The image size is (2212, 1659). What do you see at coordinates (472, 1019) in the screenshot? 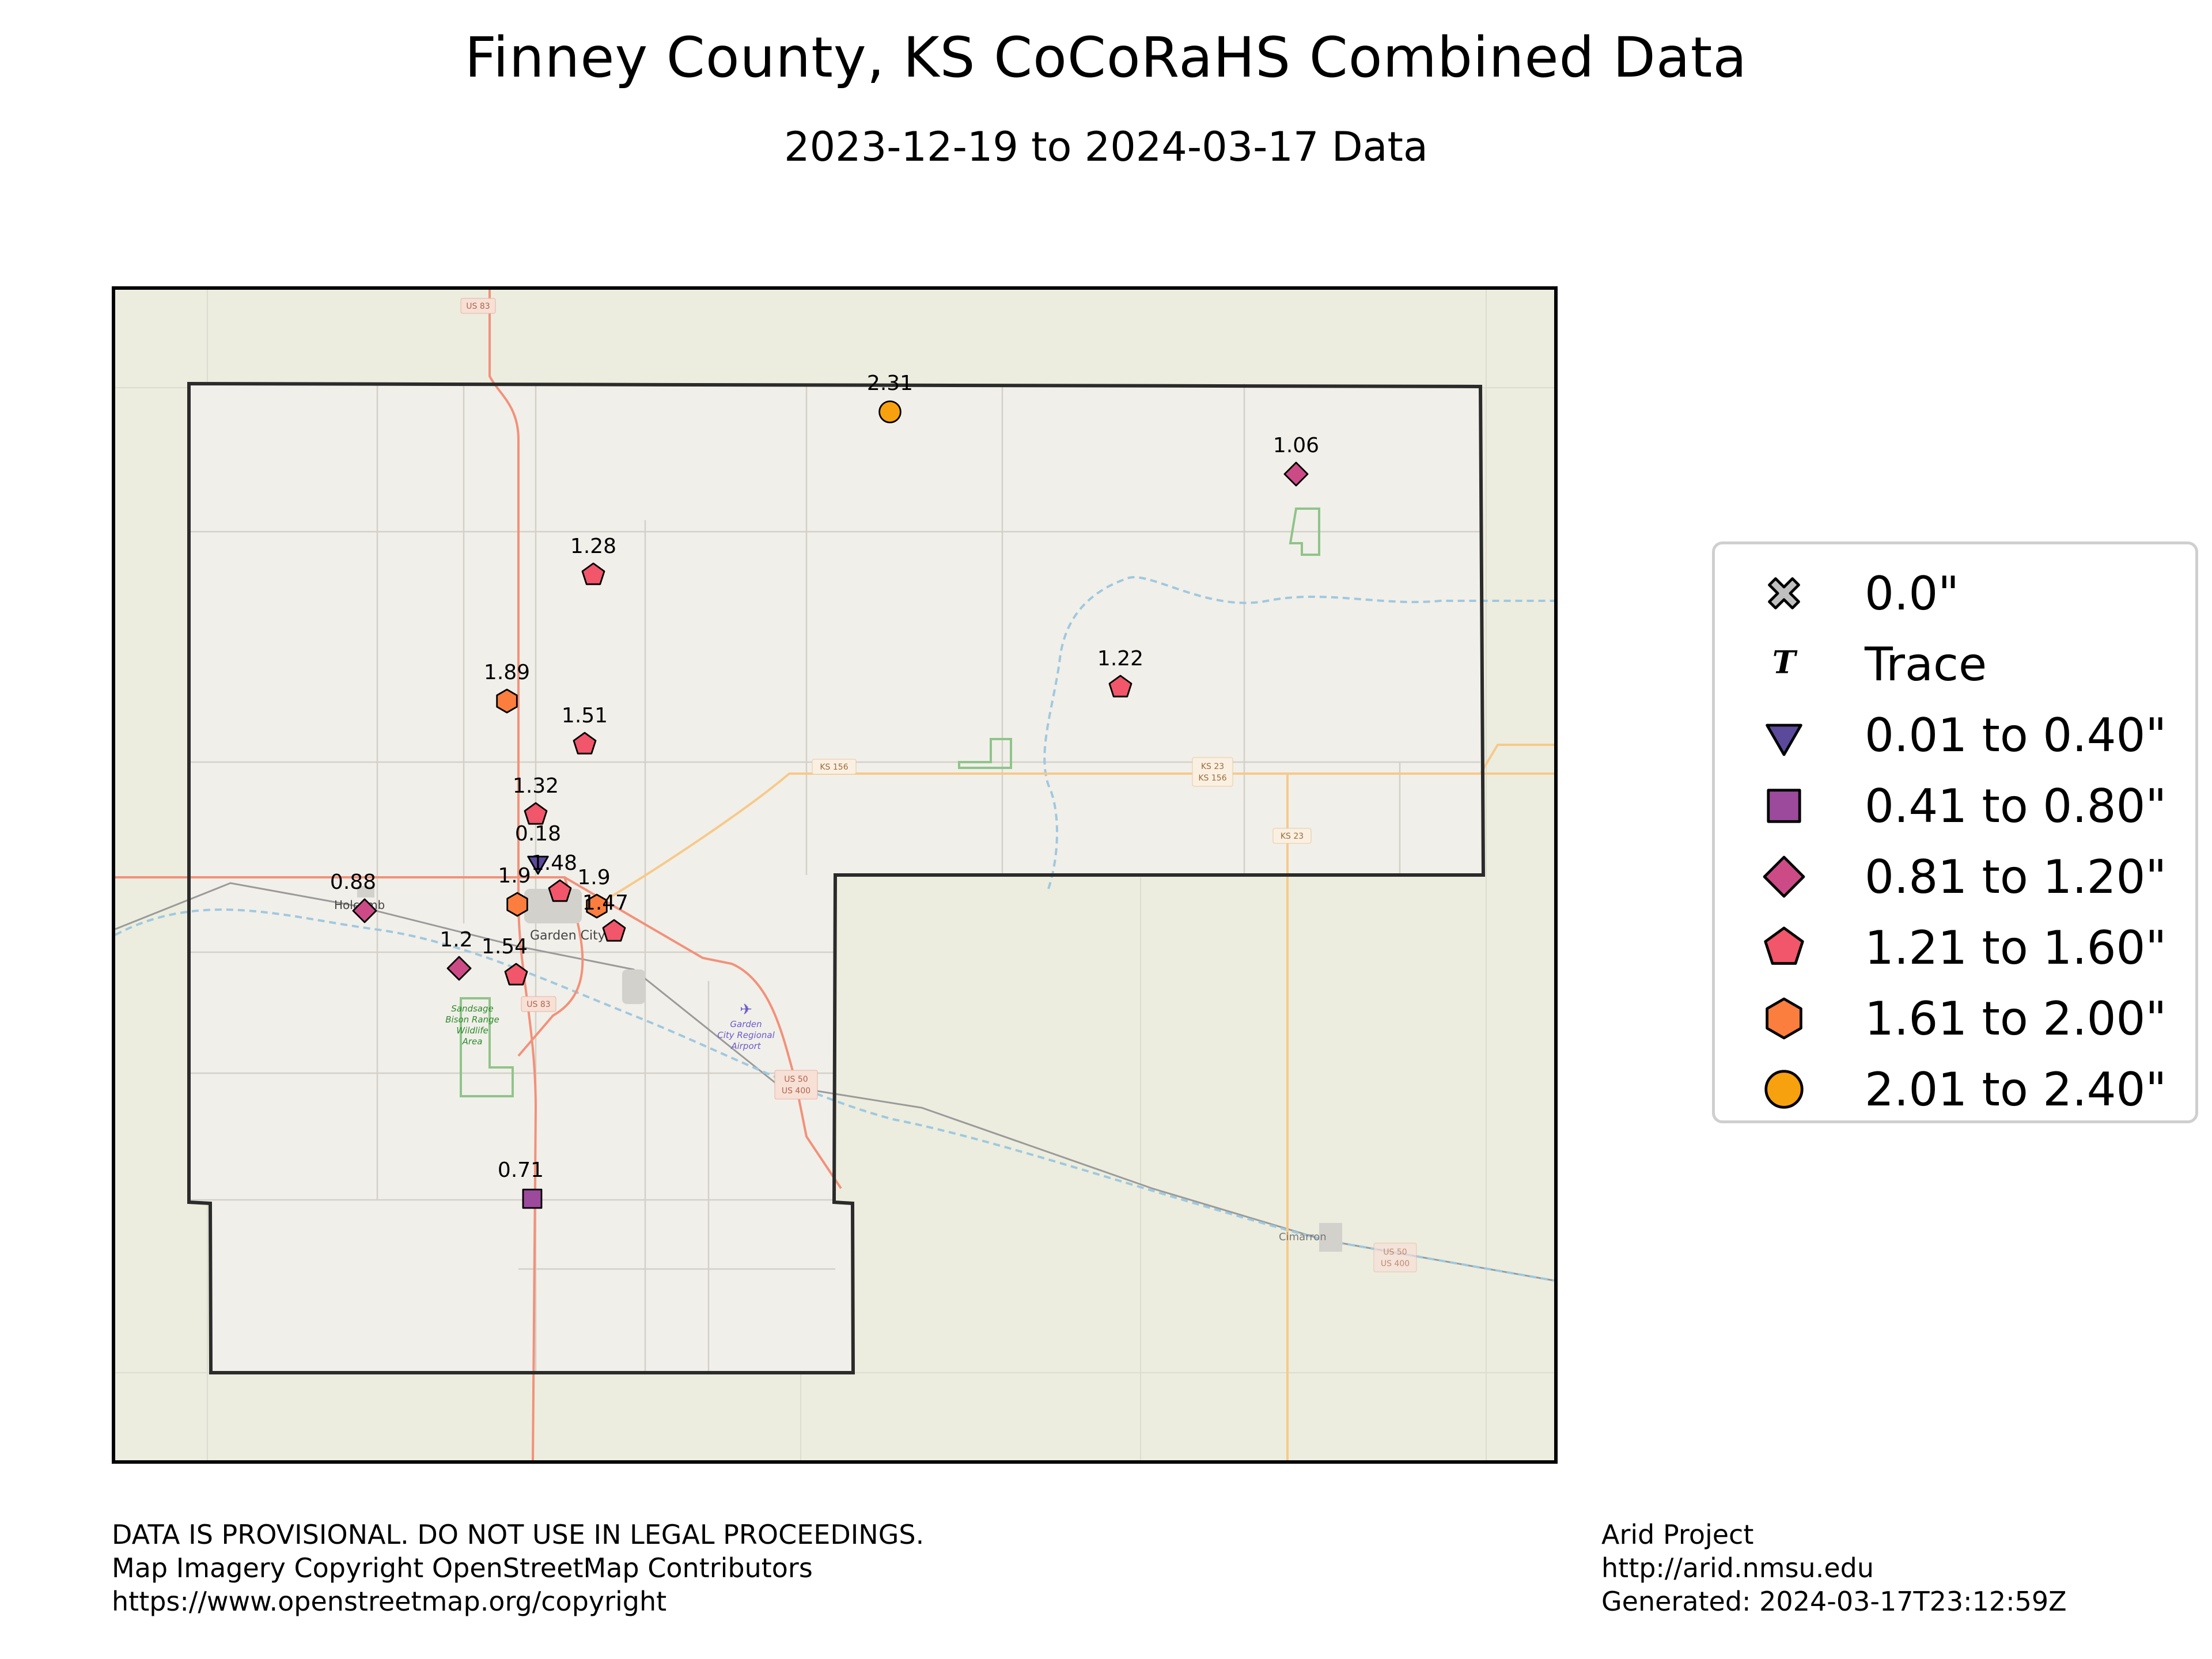
I see `svg-text: Bison Range` at bounding box center [472, 1019].